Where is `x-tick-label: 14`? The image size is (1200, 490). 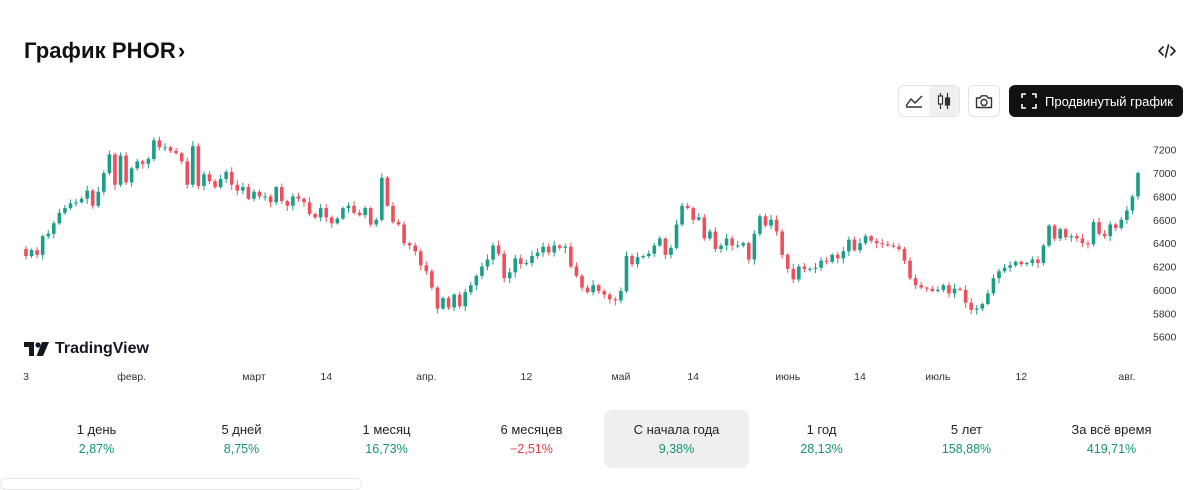 x-tick-label: 14 is located at coordinates (326, 377).